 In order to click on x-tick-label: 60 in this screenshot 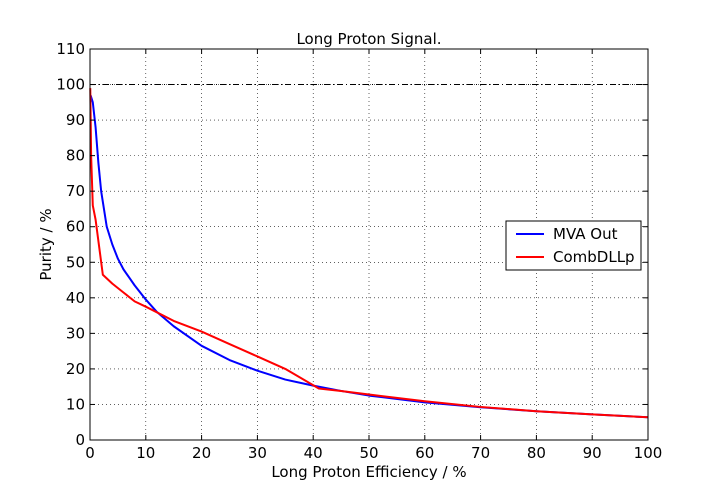, I will do `click(424, 453)`.